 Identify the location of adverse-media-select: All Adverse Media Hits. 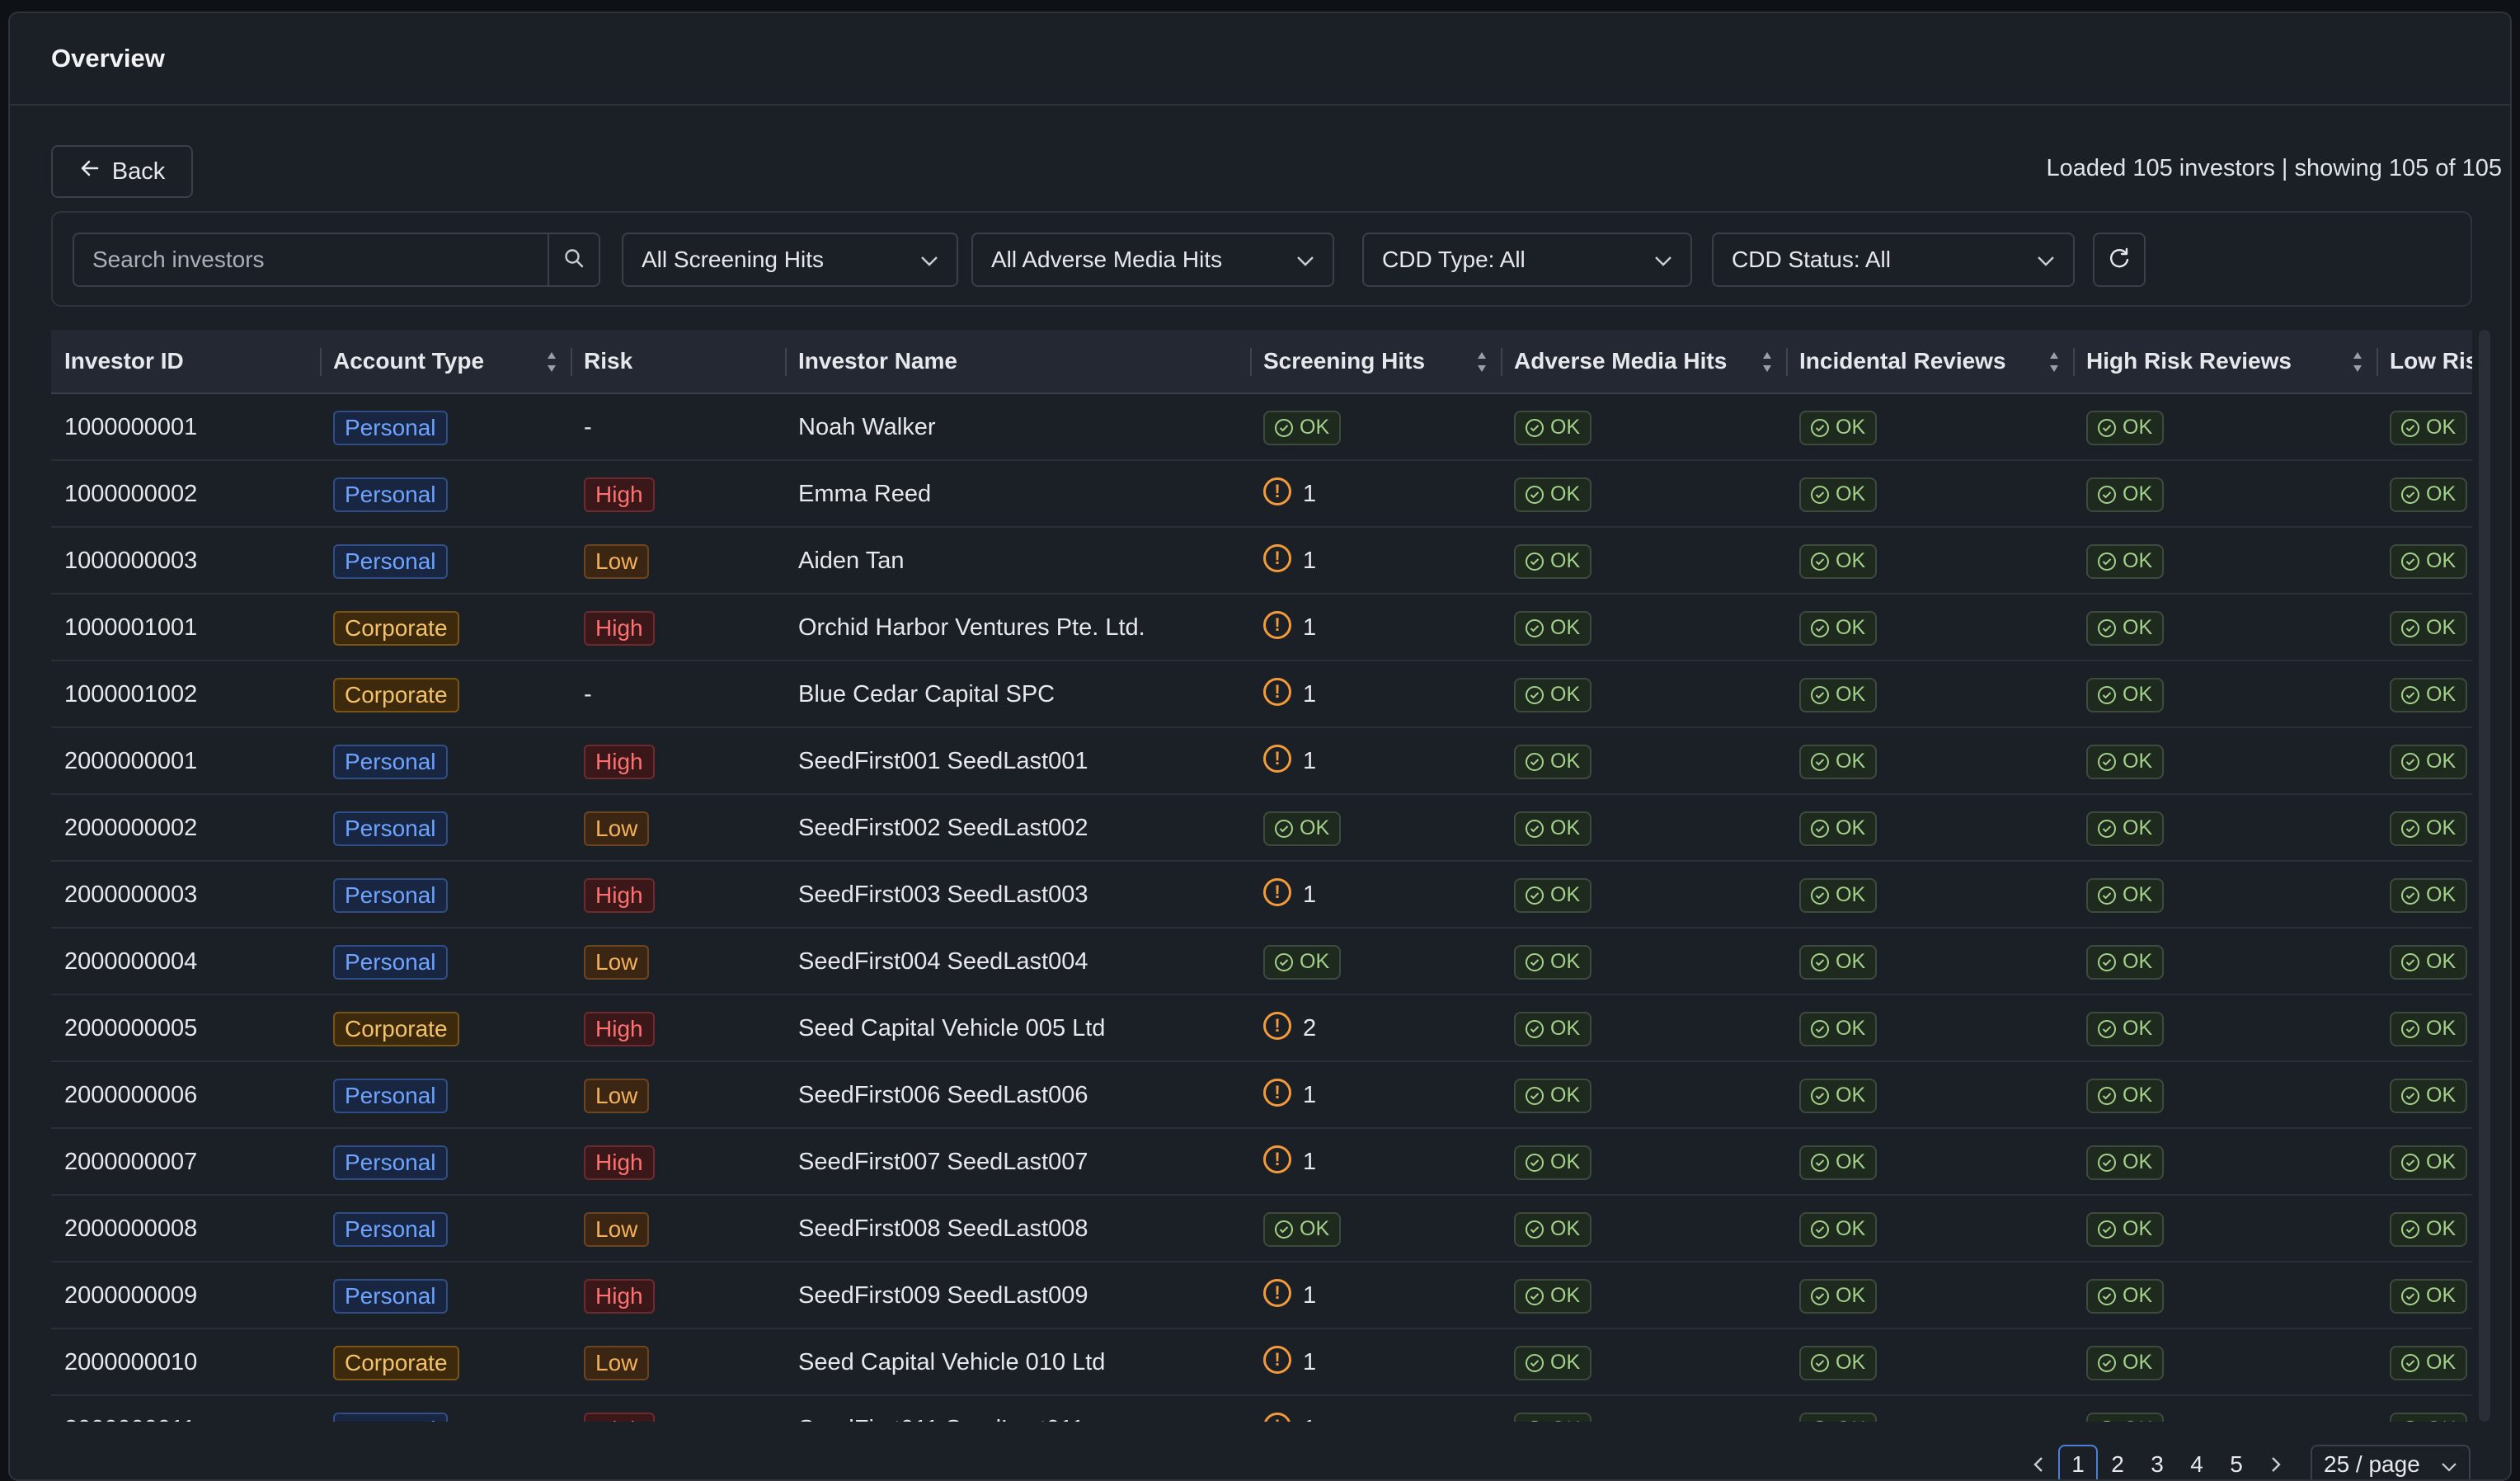
(1152, 260).